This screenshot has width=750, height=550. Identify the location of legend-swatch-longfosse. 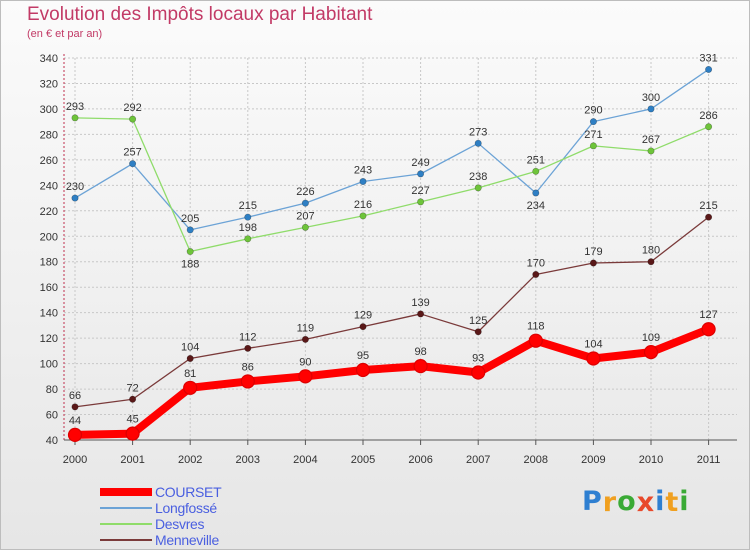
(126, 508).